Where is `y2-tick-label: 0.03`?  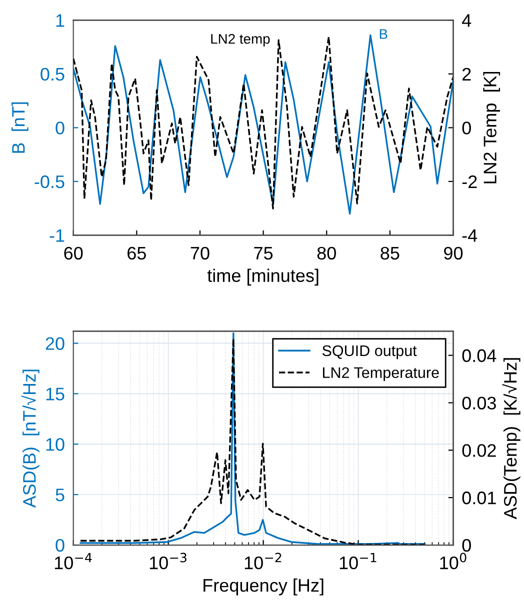 y2-tick-label: 0.03 is located at coordinates (479, 403).